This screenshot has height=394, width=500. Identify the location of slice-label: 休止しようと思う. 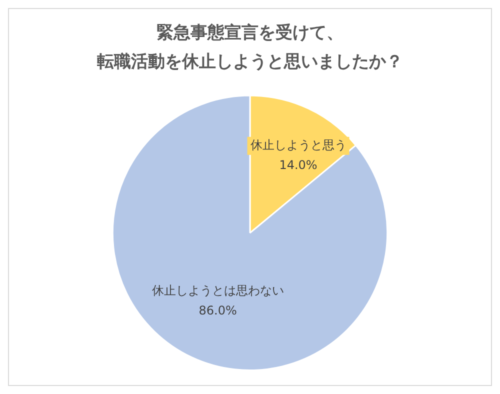
(298, 145).